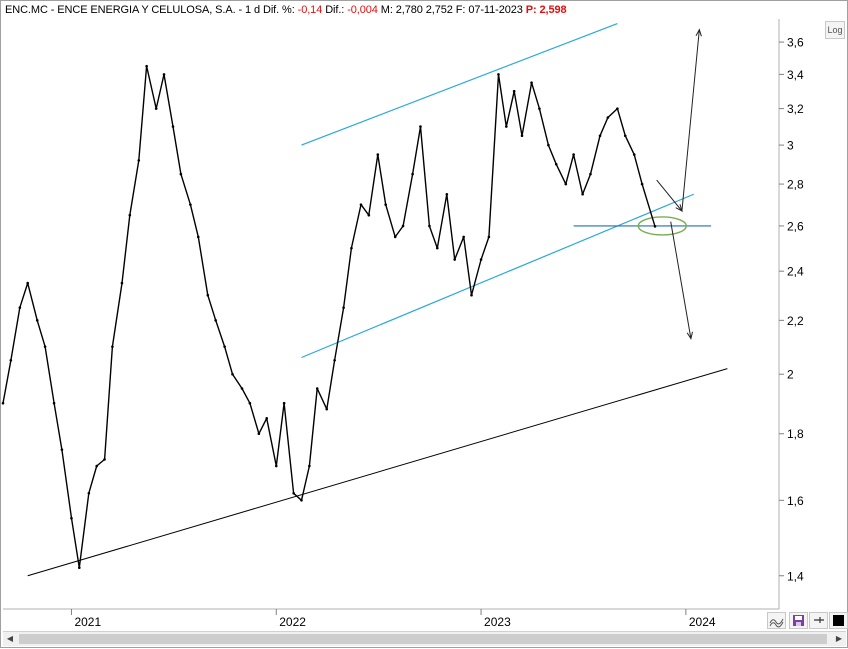 This screenshot has height=649, width=848. I want to click on y-tick-label: 1,8, so click(795, 434).